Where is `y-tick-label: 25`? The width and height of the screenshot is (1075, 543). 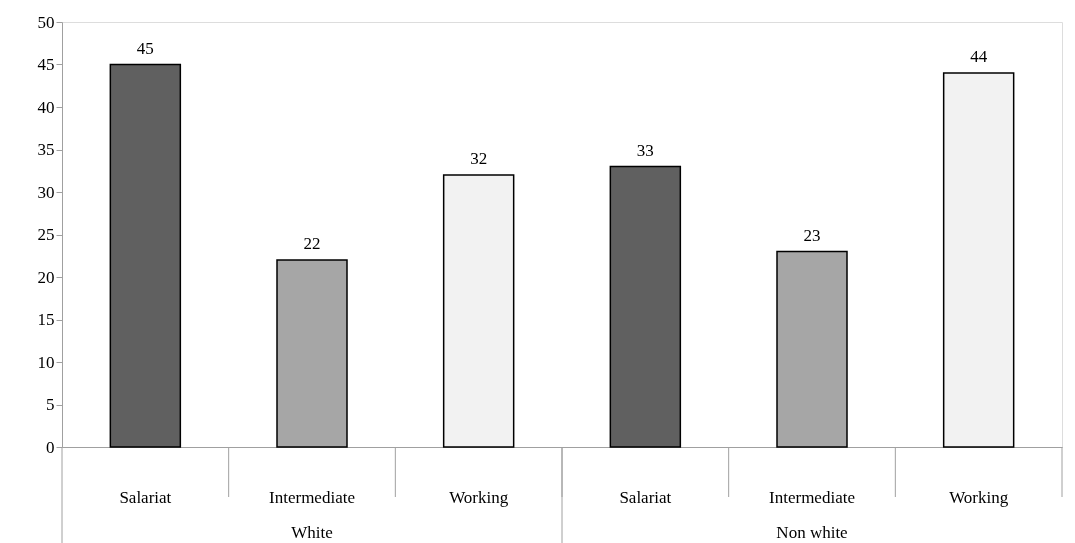
y-tick-label: 25 is located at coordinates (46, 234).